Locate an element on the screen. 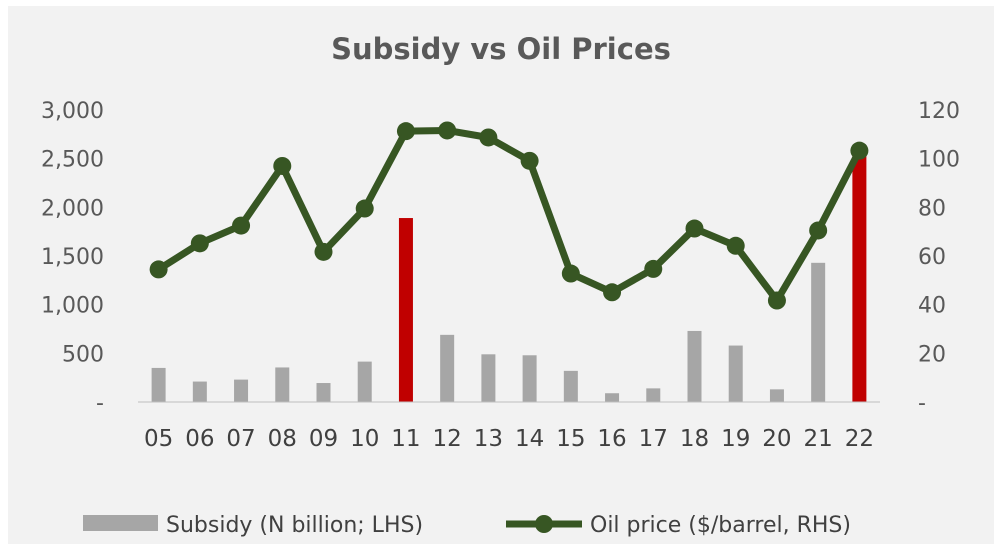 The height and width of the screenshot is (552, 1000). x-axis-tick-label: 05 is located at coordinates (158, 439).